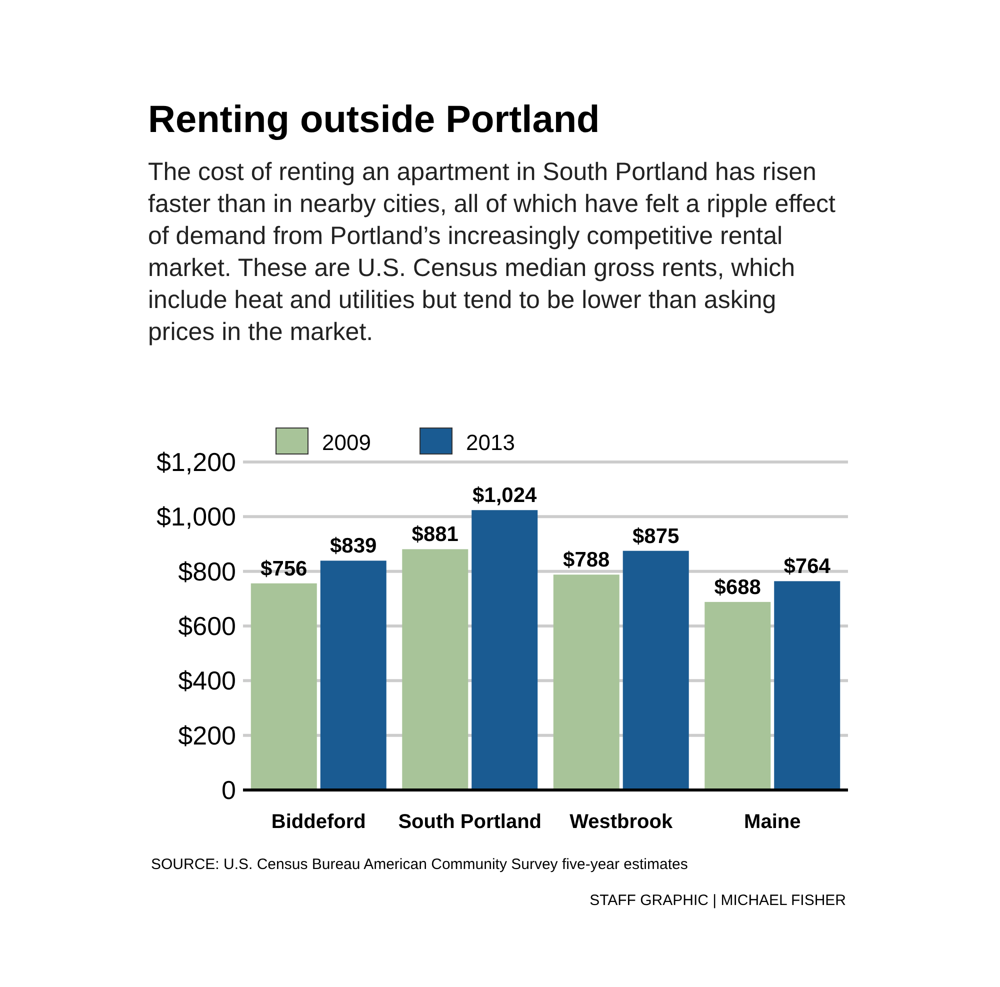 This screenshot has height=987, width=1000. What do you see at coordinates (622, 822) in the screenshot?
I see `x-tick-label: Westbrook` at bounding box center [622, 822].